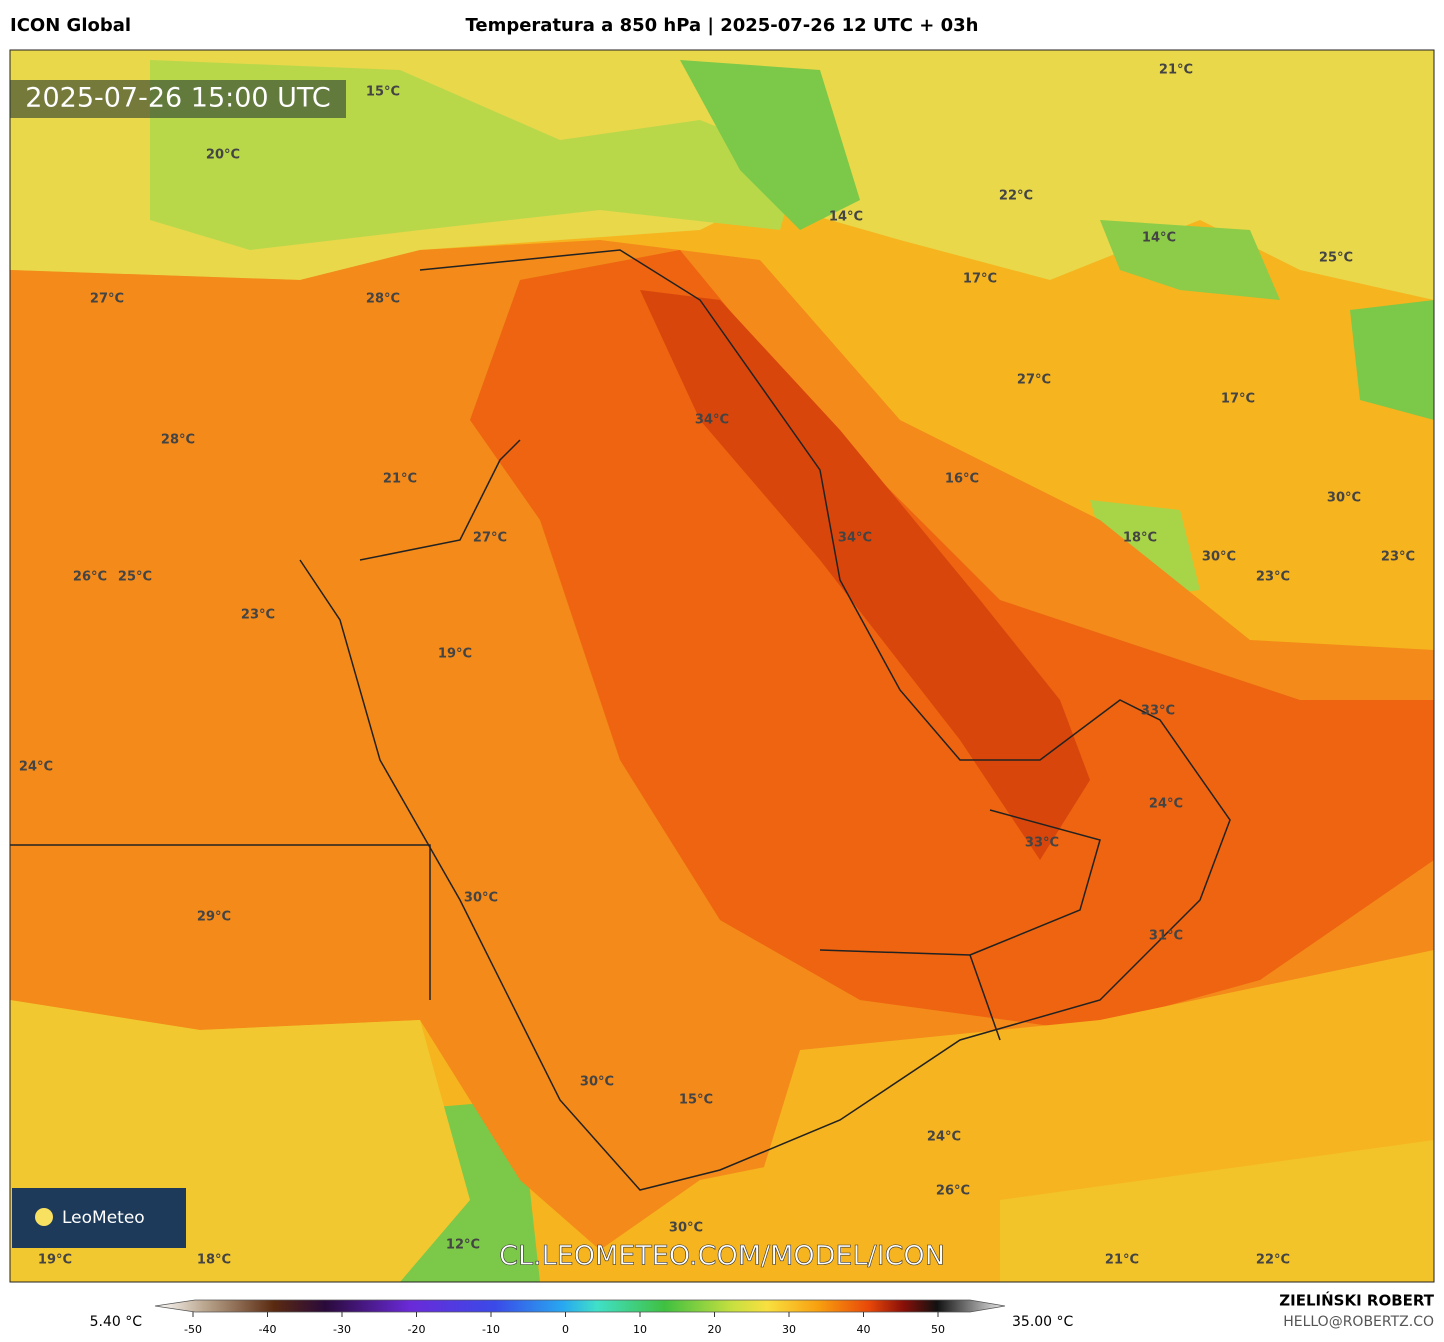  Describe the element at coordinates (789, 1329) in the screenshot. I see `colorbar-tick-label: 30` at that location.